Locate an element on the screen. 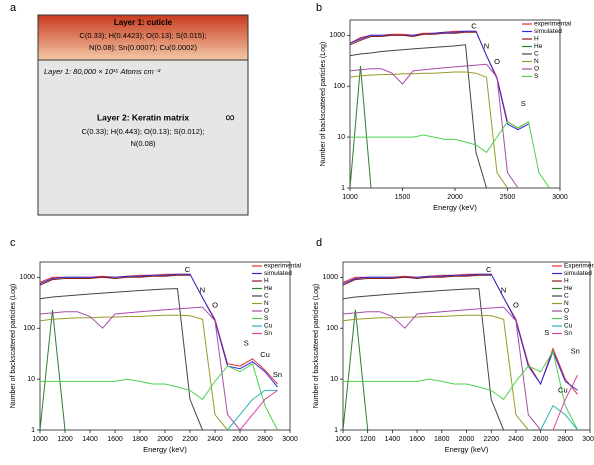 This screenshot has height=465, width=594. legend-label: Experimental is located at coordinates (579, 266).